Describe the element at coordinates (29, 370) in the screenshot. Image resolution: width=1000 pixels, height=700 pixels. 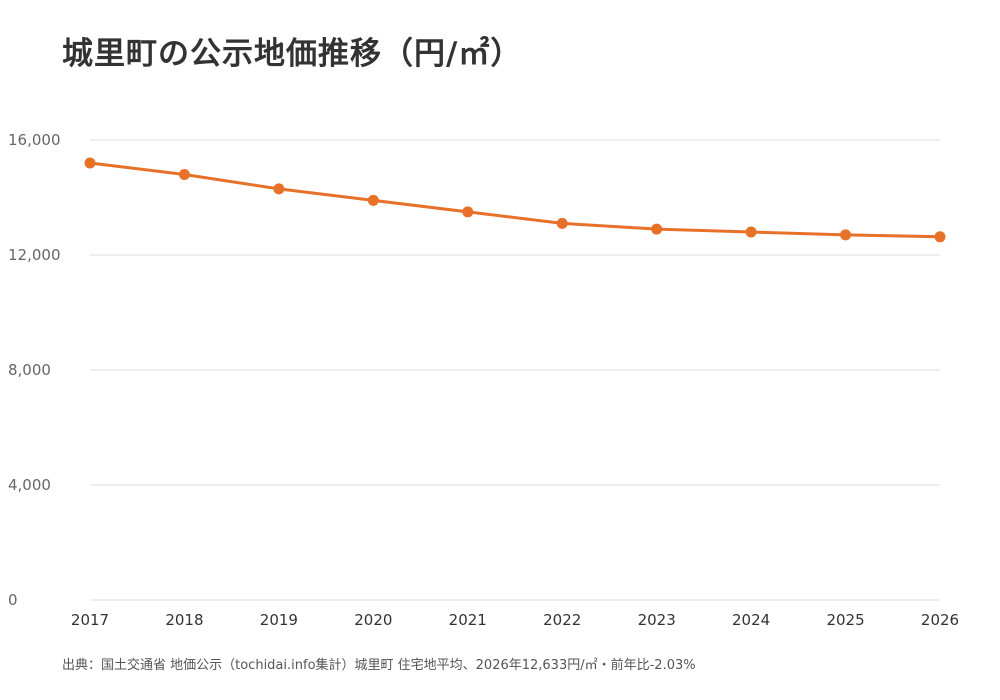
I see `y-tick-label: 8,000` at that location.